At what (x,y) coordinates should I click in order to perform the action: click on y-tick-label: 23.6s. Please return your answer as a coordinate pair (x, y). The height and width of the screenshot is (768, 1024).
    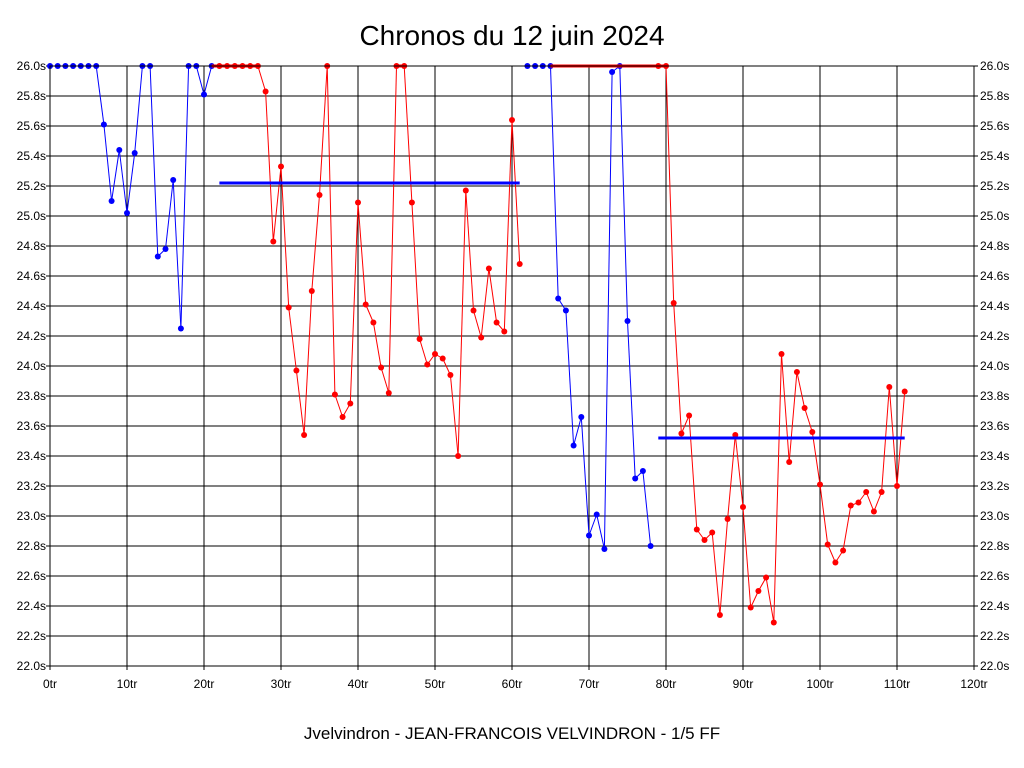
    Looking at the image, I should click on (31, 426).